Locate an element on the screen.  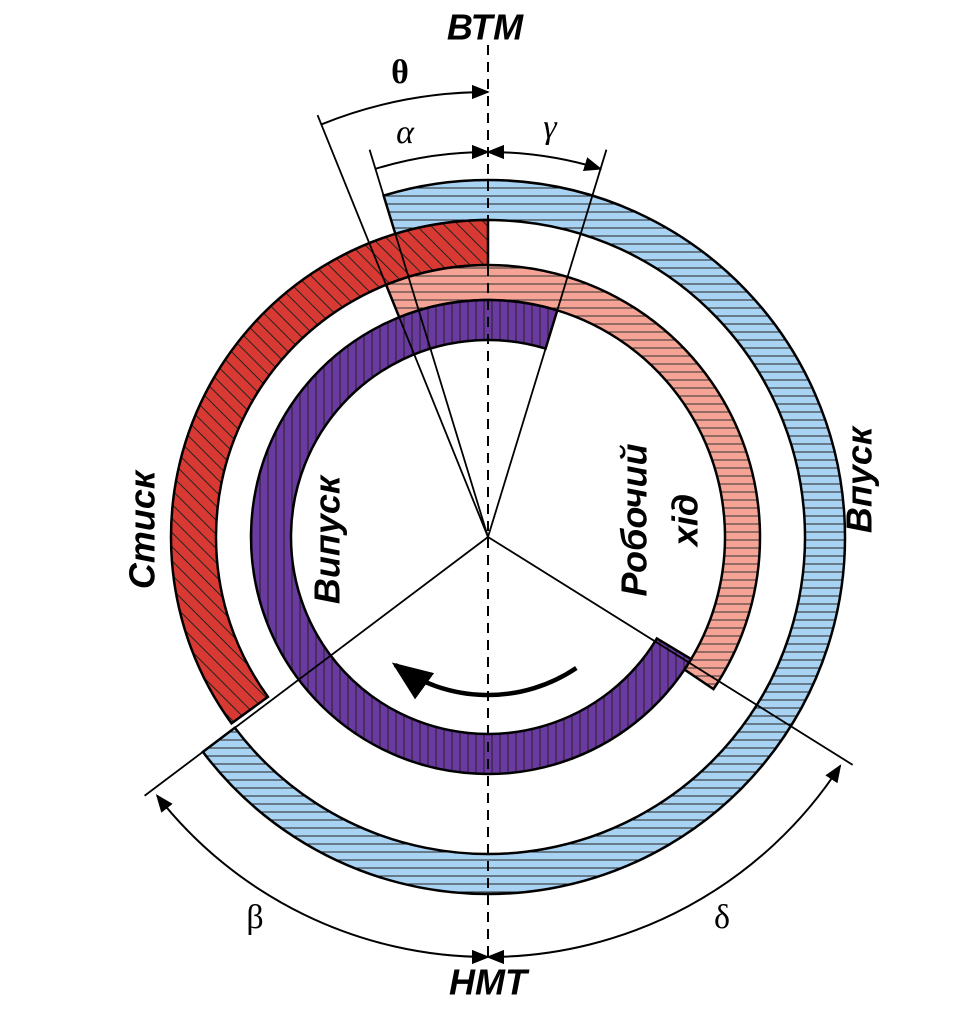
power-label: хід is located at coordinates (685, 521).